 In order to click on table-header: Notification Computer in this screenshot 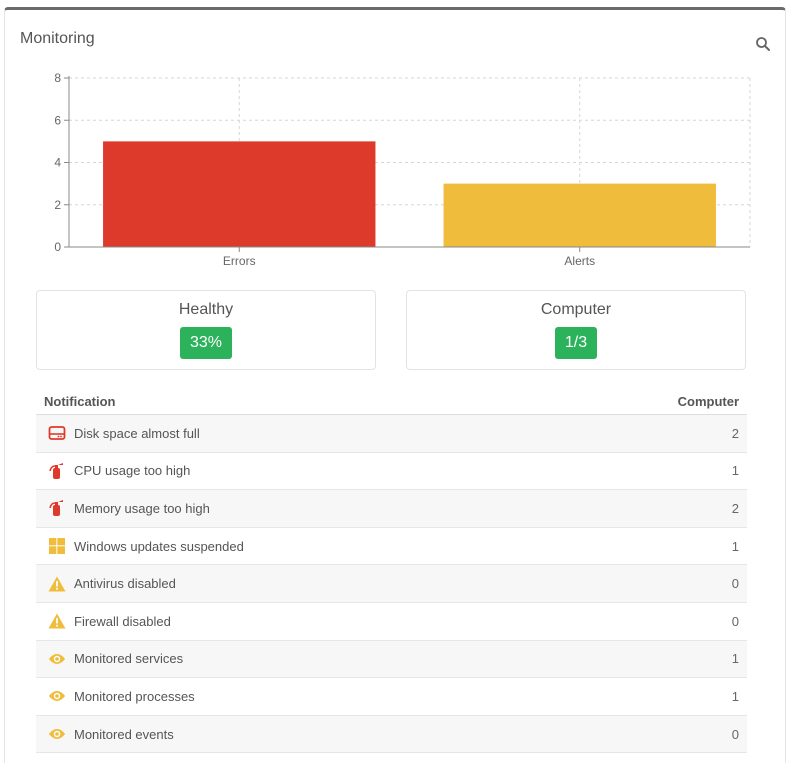, I will do `click(391, 401)`.